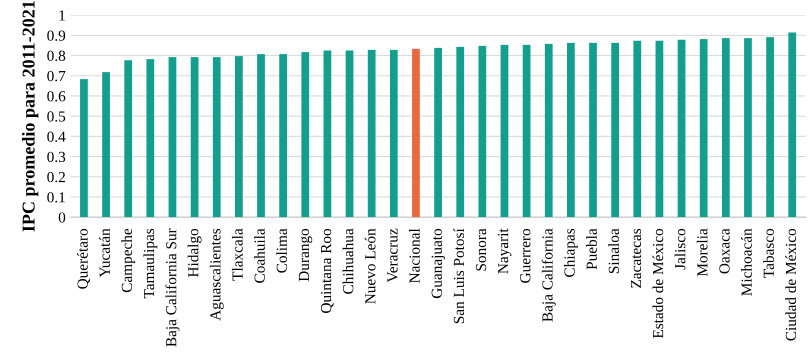 The height and width of the screenshot is (352, 812). Describe the element at coordinates (56, 157) in the screenshot. I see `y-tick-label: 0.3` at that location.